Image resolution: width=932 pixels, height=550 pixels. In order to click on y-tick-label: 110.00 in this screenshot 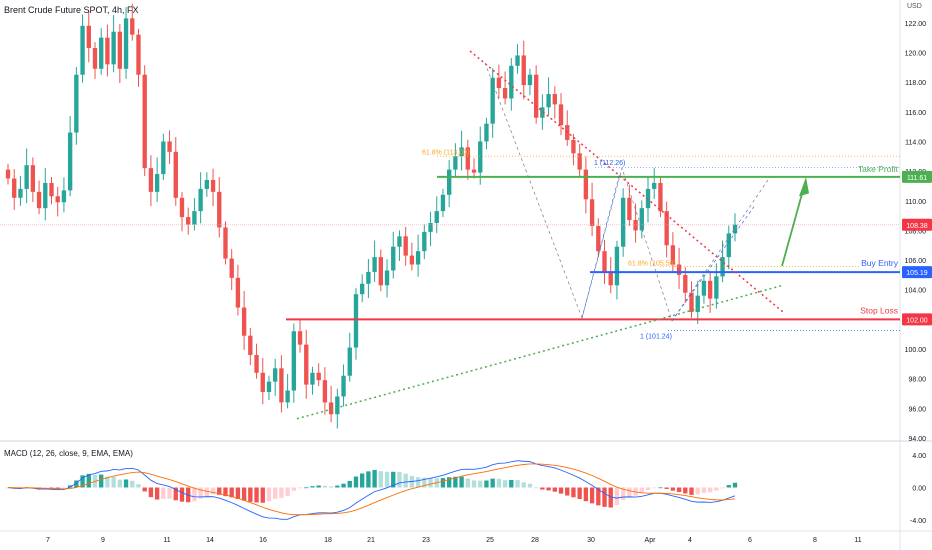, I will do `click(915, 202)`.